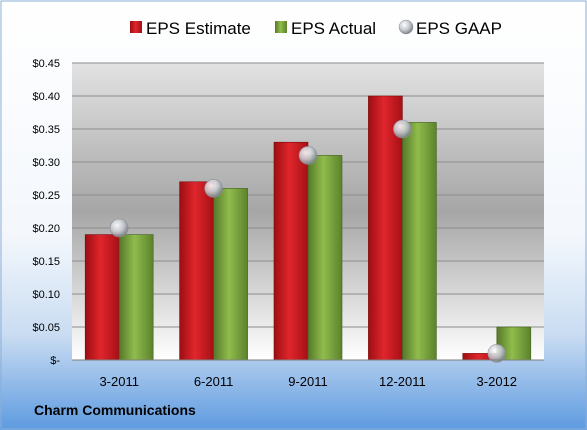 Image resolution: width=587 pixels, height=430 pixels. What do you see at coordinates (46, 328) in the screenshot?
I see `y-tick-label: $0.05` at bounding box center [46, 328].